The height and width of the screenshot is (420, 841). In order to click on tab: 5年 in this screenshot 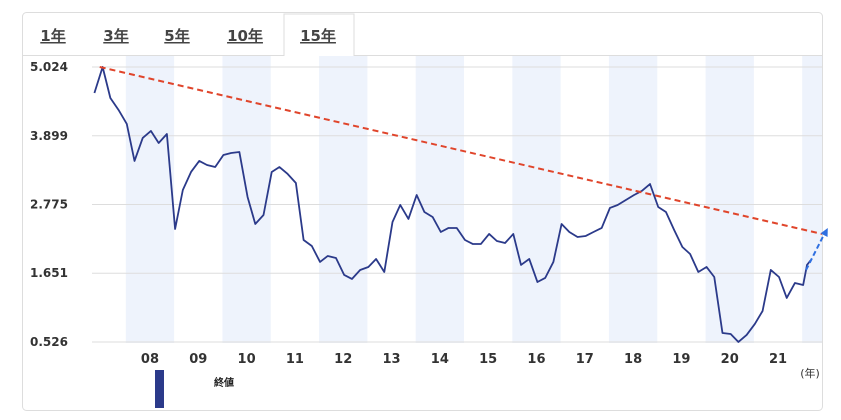, I will do `click(176, 36)`.